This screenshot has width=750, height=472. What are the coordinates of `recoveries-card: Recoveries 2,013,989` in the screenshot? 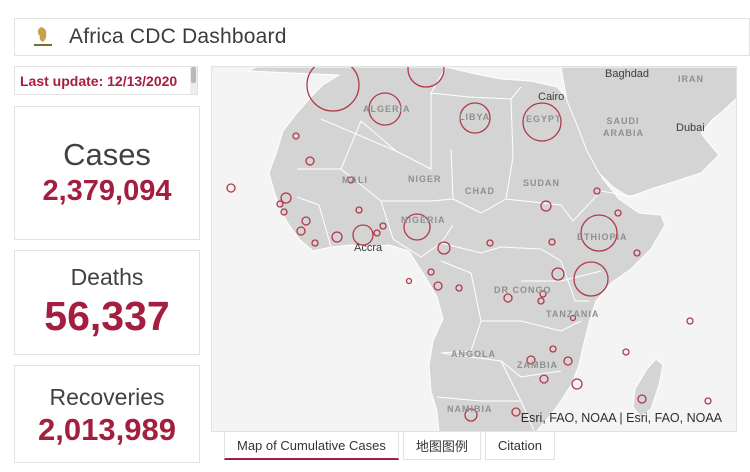 It's located at (107, 414).